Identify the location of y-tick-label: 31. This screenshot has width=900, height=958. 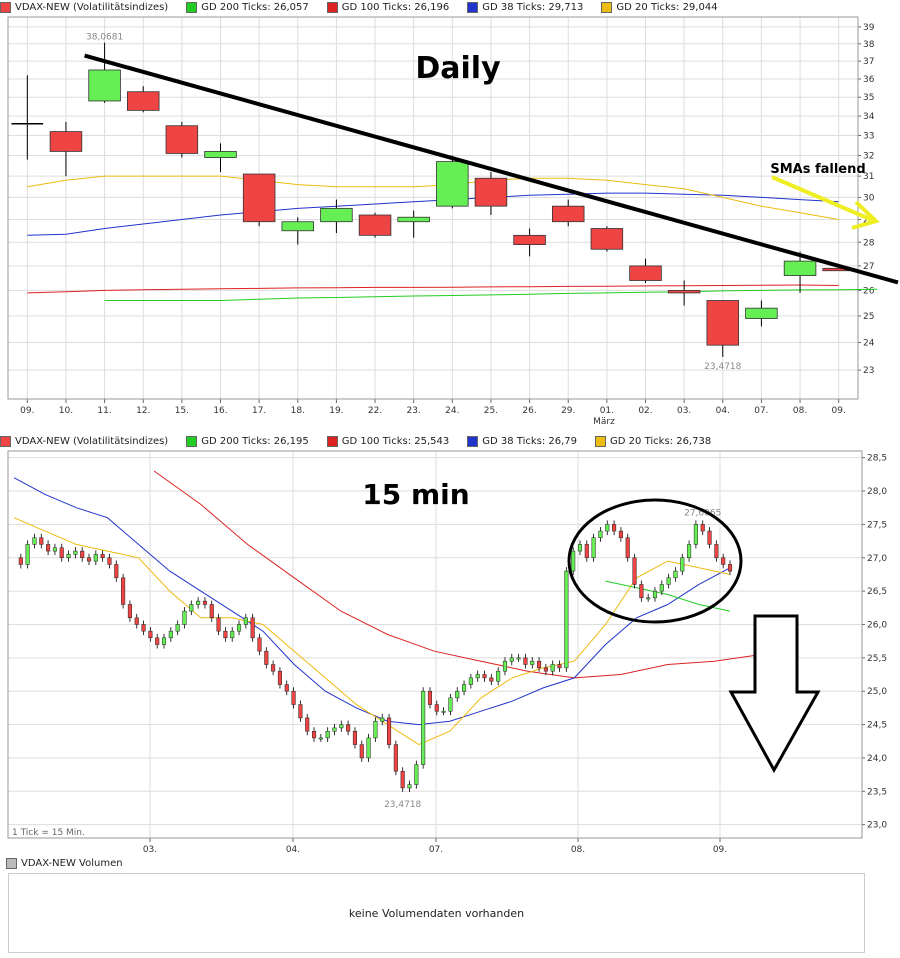
(868, 177).